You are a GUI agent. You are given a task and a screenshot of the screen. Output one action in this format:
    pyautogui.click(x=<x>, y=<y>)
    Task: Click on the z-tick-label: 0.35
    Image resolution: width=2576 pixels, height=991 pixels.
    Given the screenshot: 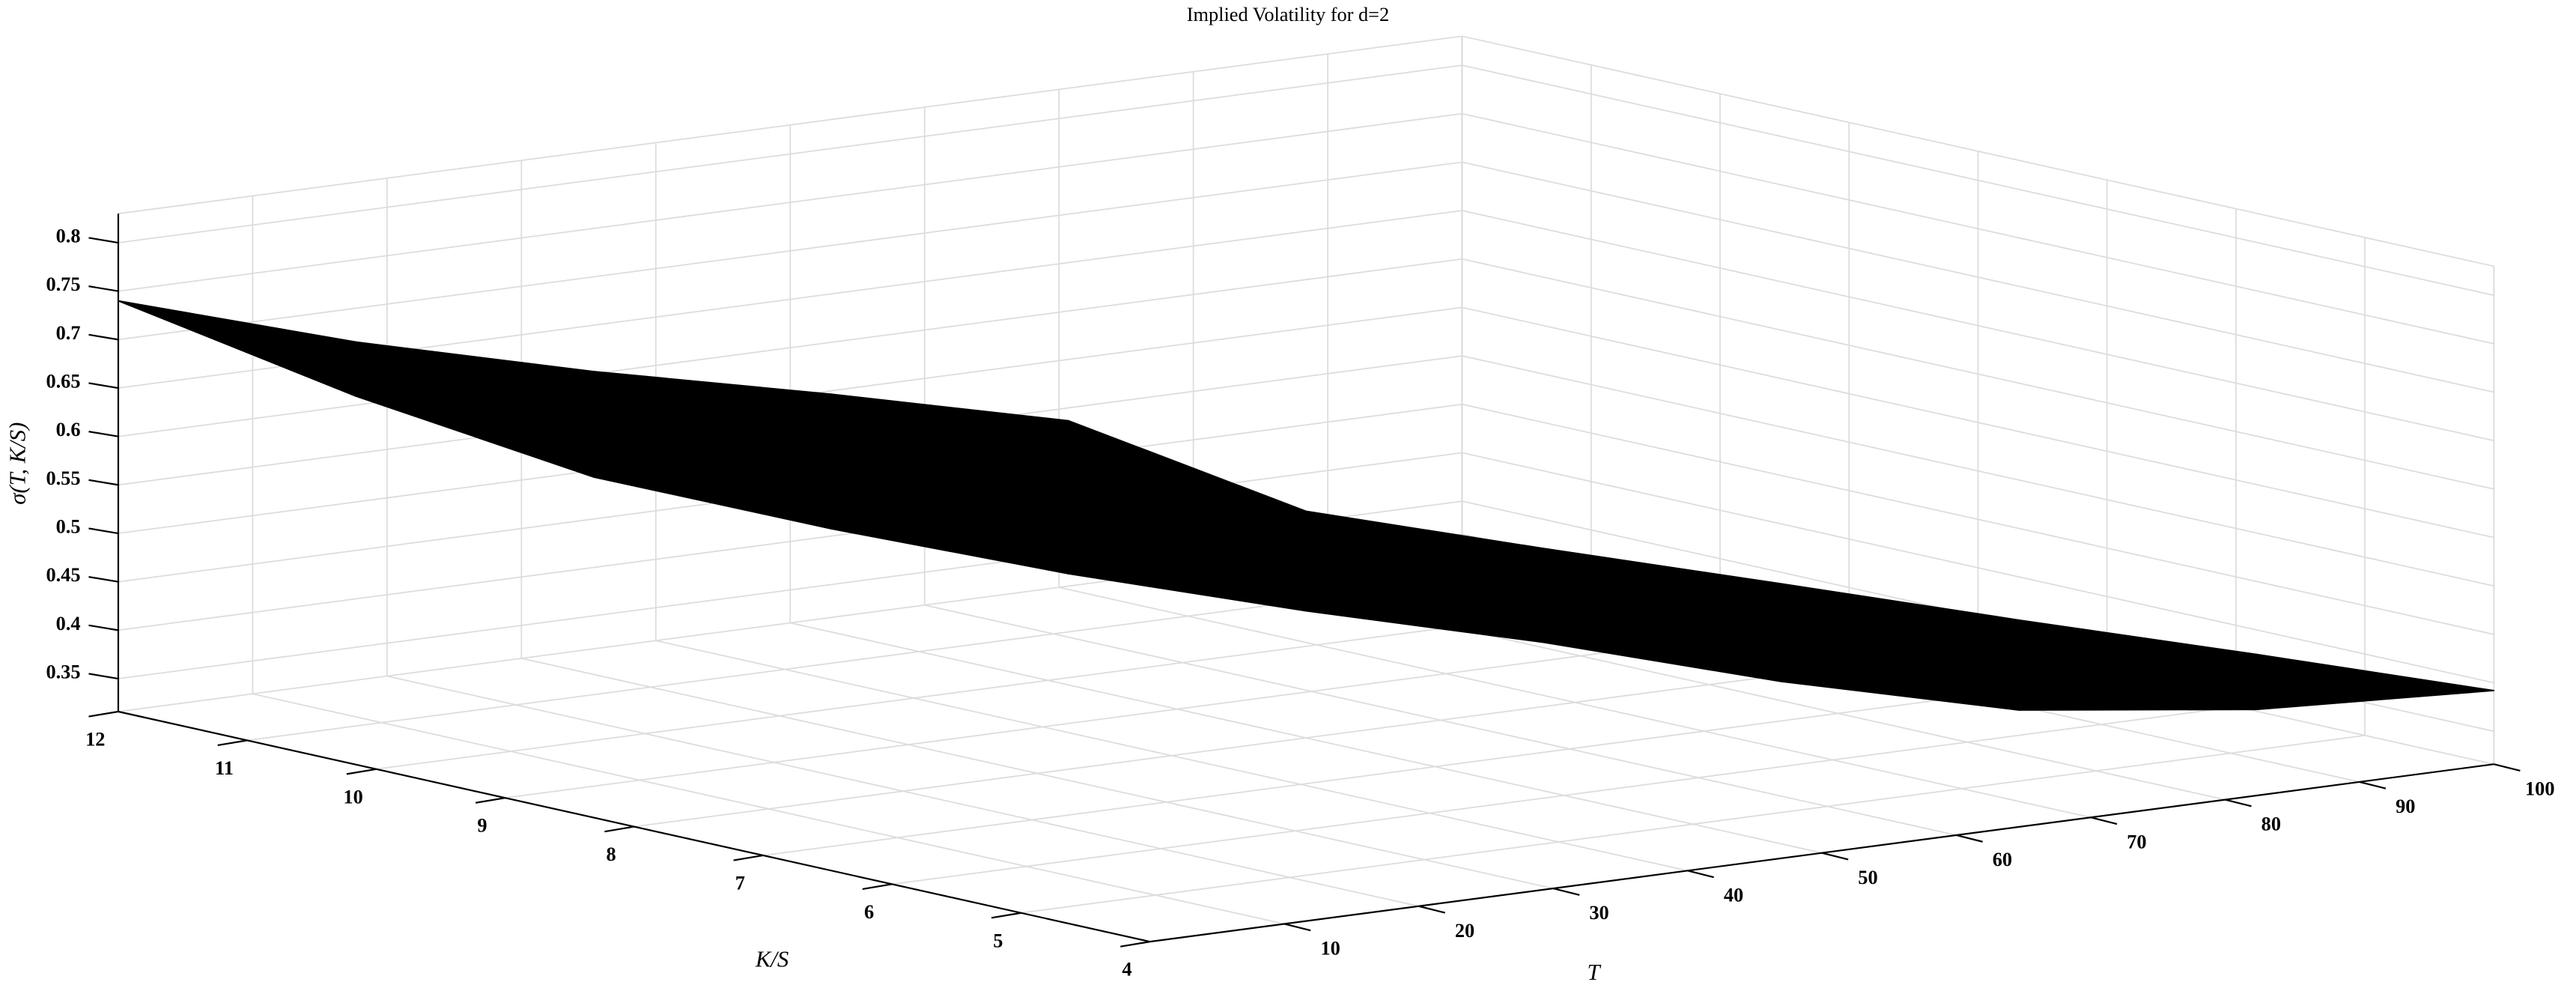 What is the action you would take?
    pyautogui.click(x=63, y=671)
    